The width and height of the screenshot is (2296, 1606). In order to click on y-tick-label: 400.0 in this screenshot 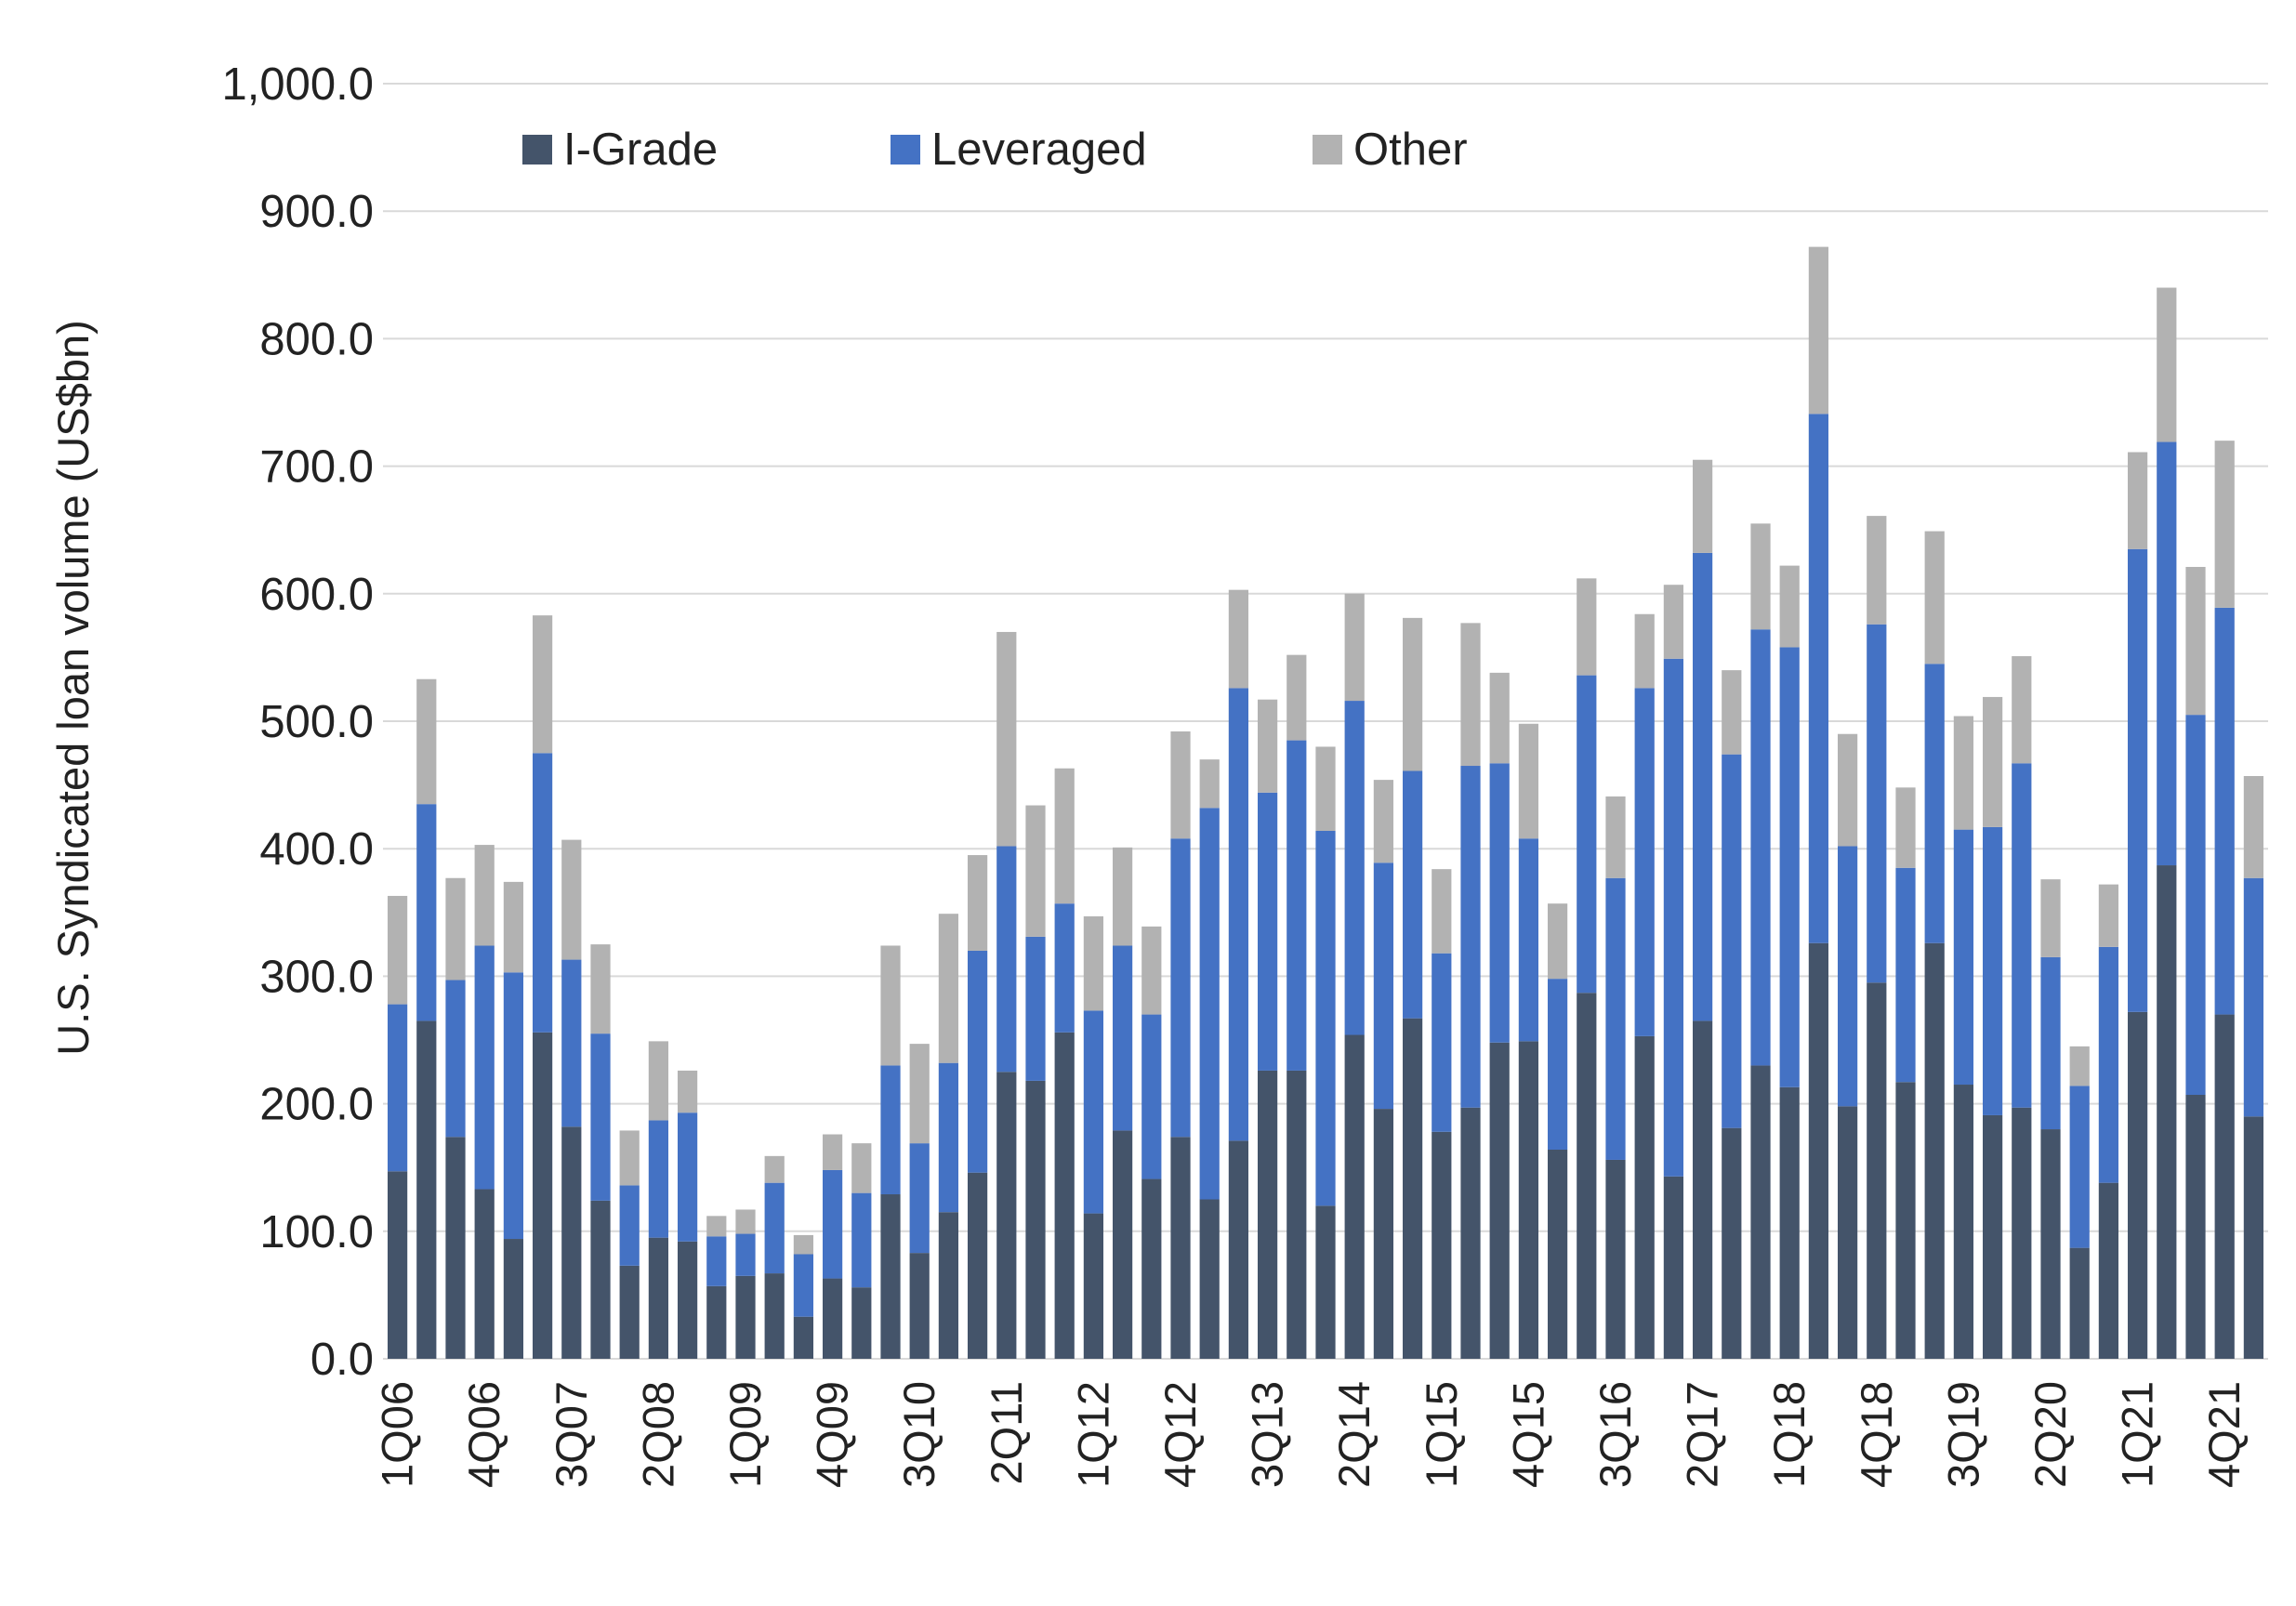, I will do `click(317, 850)`.